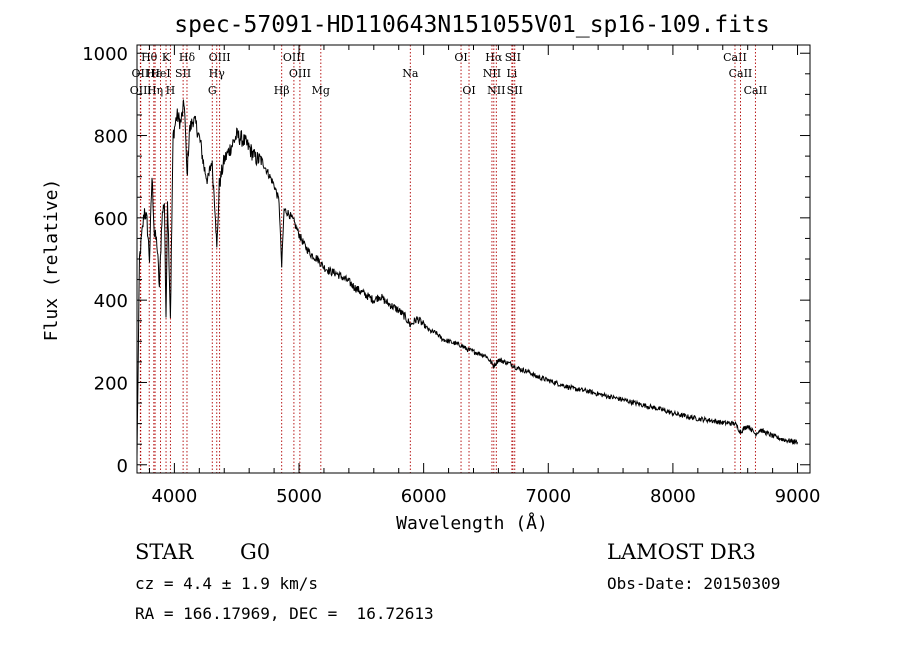  I want to click on line-label-5: HeI, so click(160, 73).